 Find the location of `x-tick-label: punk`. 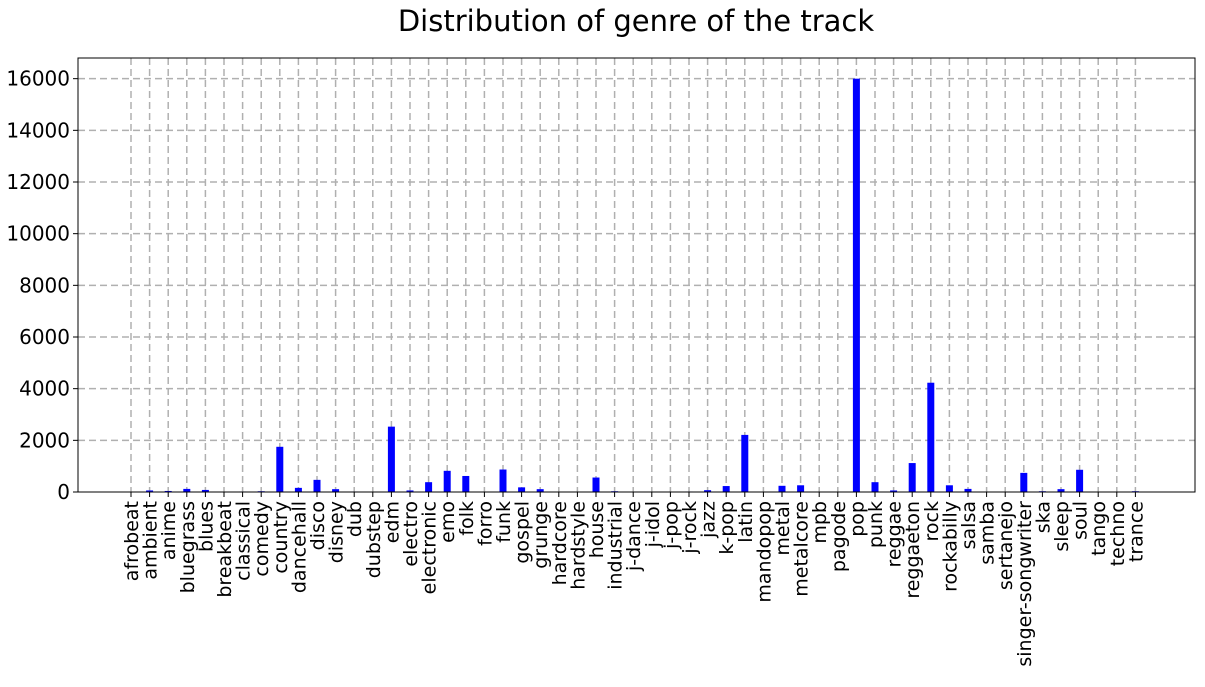

x-tick-label: punk is located at coordinates (876, 524).